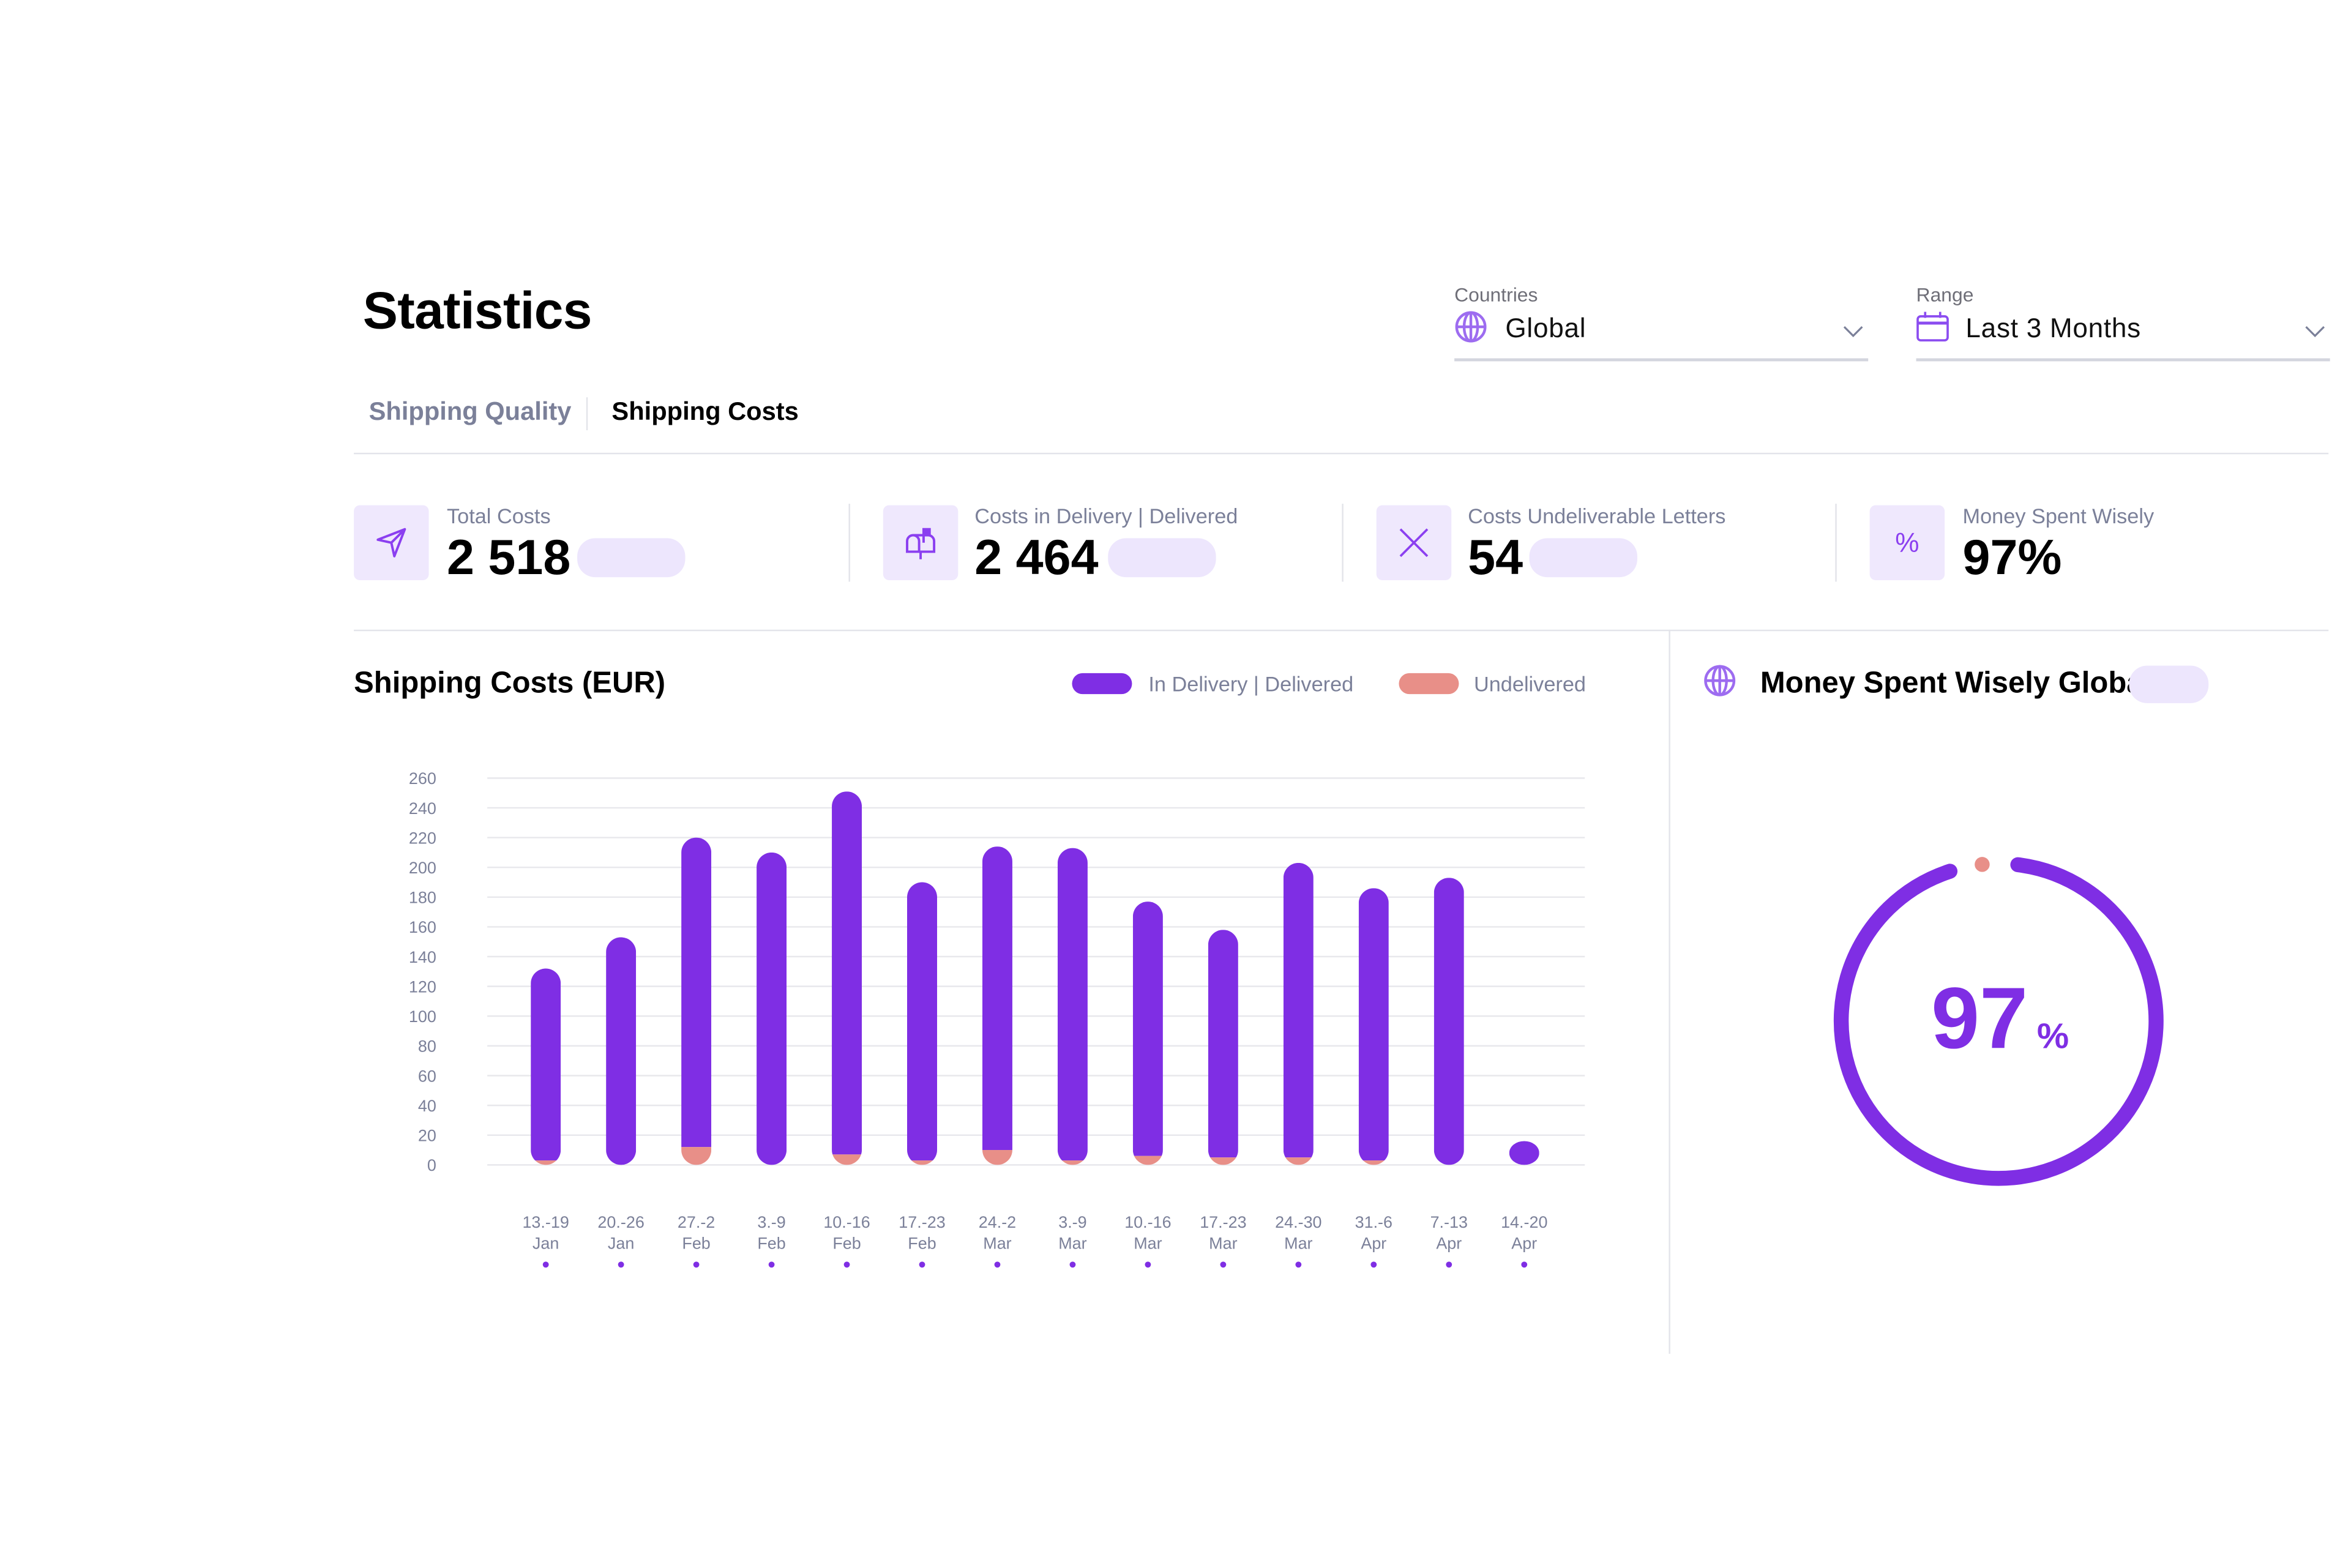 This screenshot has height=1568, width=2351. Describe the element at coordinates (422, 898) in the screenshot. I see `y-tick-label: 180` at that location.